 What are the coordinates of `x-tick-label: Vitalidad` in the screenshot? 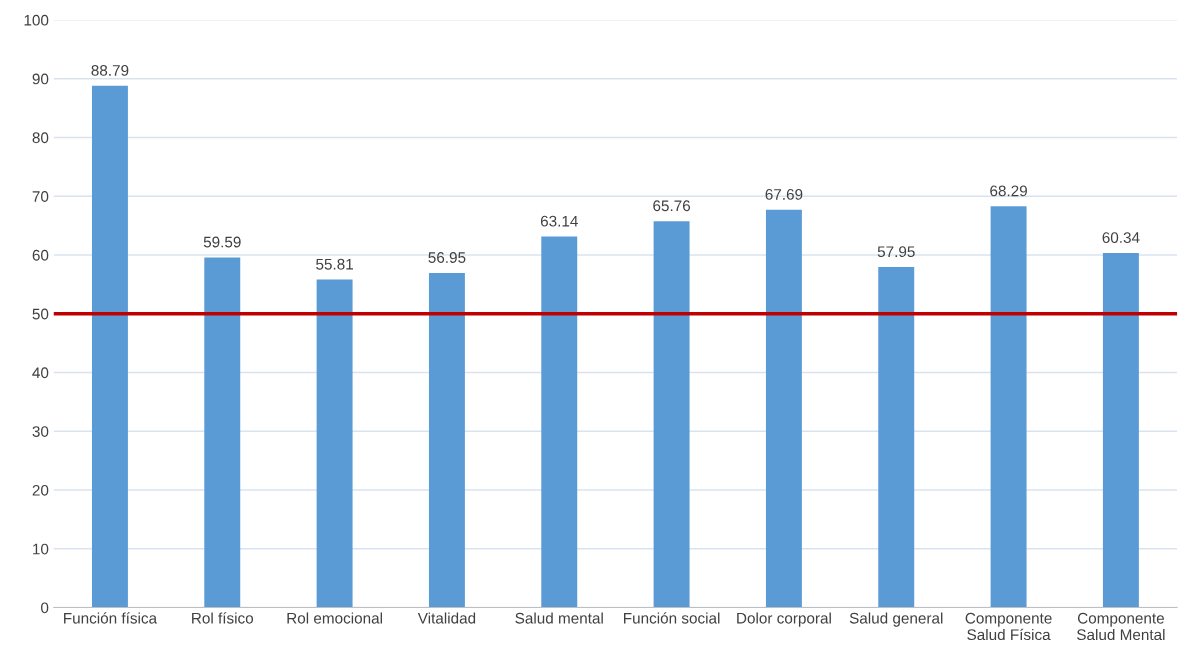 It's located at (446, 618).